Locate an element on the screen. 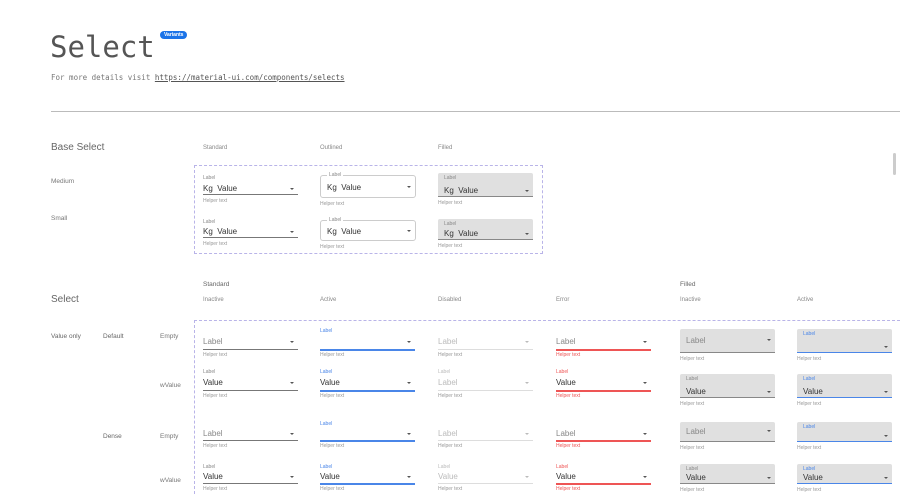  scrollbar is located at coordinates (894, 164).